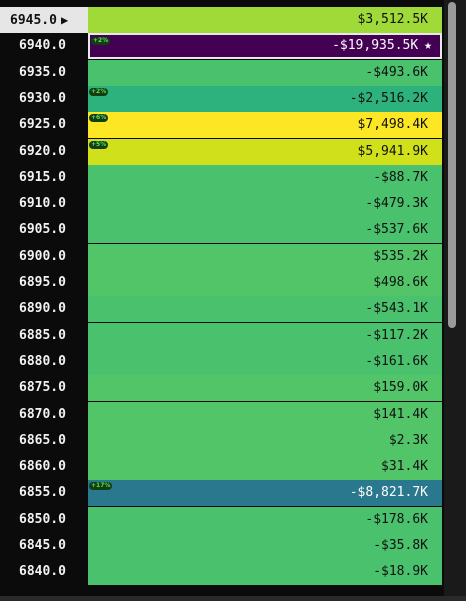  What do you see at coordinates (392, 19) in the screenshot?
I see `cell-value: $3,512.5K` at bounding box center [392, 19].